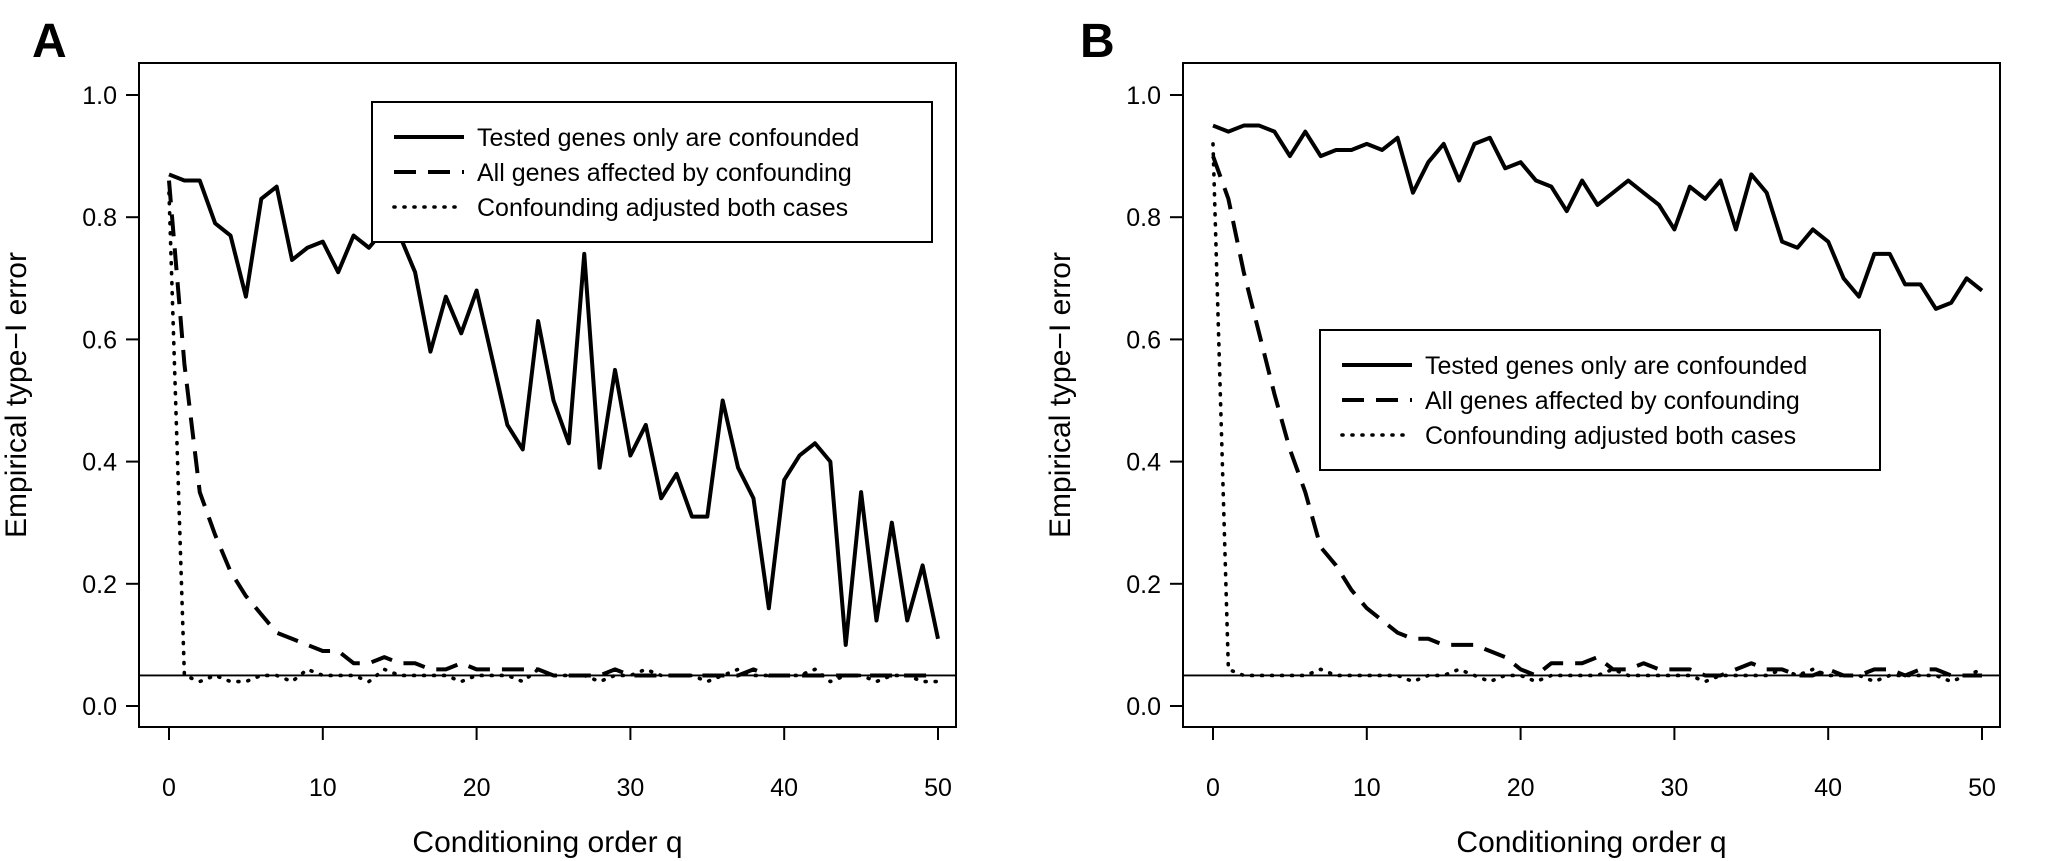  What do you see at coordinates (1598, 217) in the screenshot?
I see `series-line-solid` at bounding box center [1598, 217].